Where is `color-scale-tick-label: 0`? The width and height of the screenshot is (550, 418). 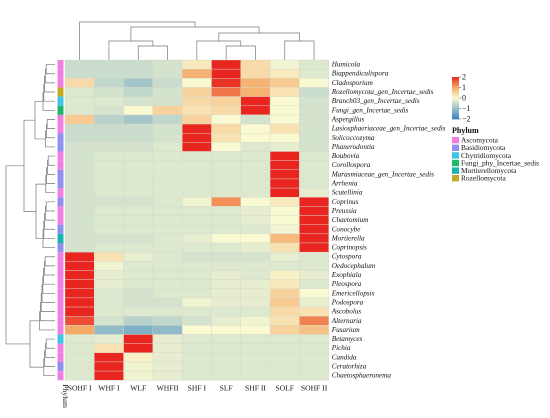 color-scale-tick-label: 0 is located at coordinates (464, 98).